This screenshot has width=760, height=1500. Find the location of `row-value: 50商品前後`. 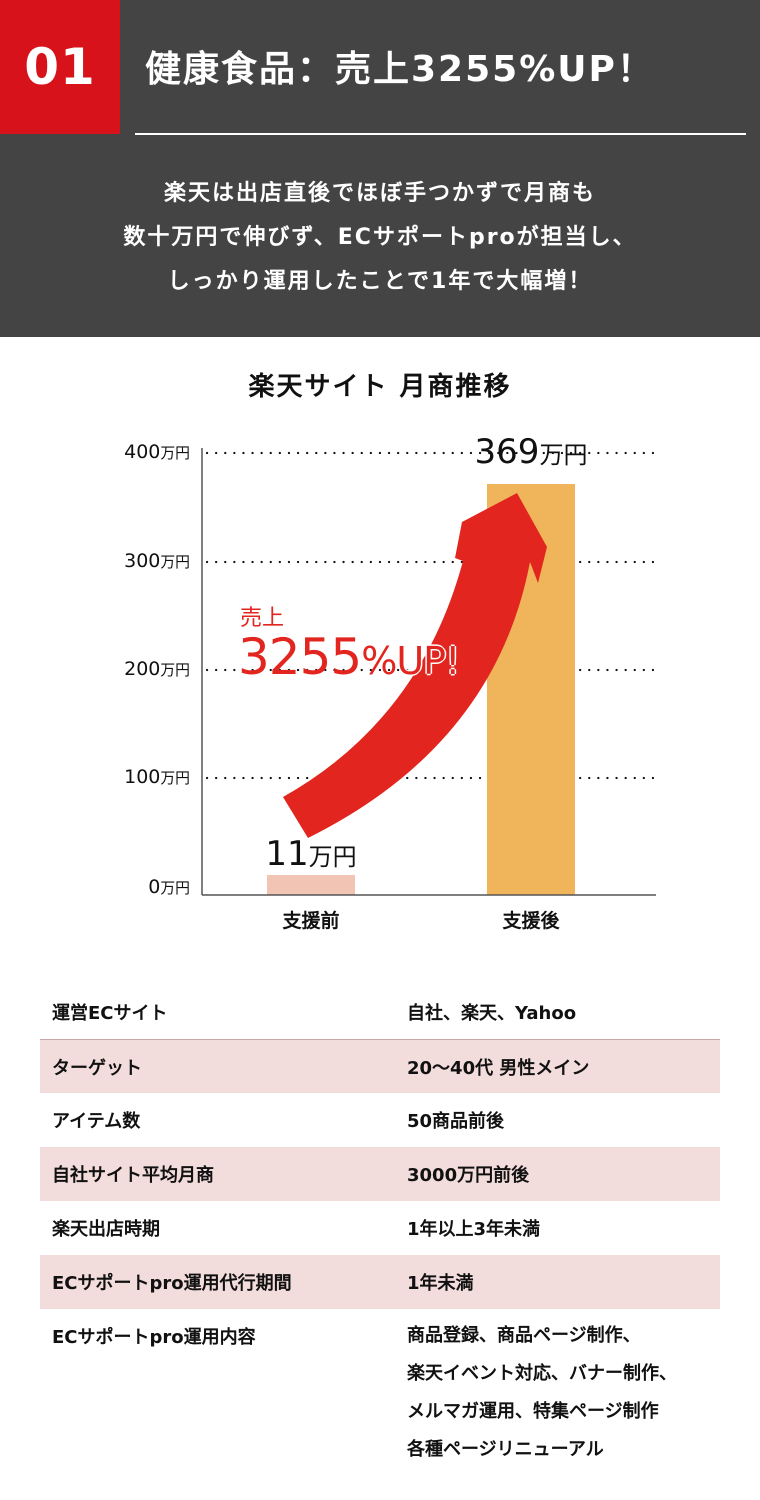

row-value: 50商品前後 is located at coordinates (456, 1121).